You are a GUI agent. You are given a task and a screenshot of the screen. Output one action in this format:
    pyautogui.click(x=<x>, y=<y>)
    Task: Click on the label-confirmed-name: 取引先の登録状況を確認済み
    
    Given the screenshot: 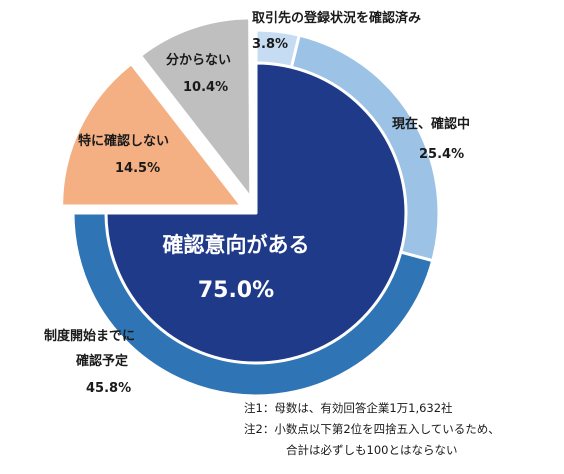 What is the action you would take?
    pyautogui.click(x=336, y=18)
    